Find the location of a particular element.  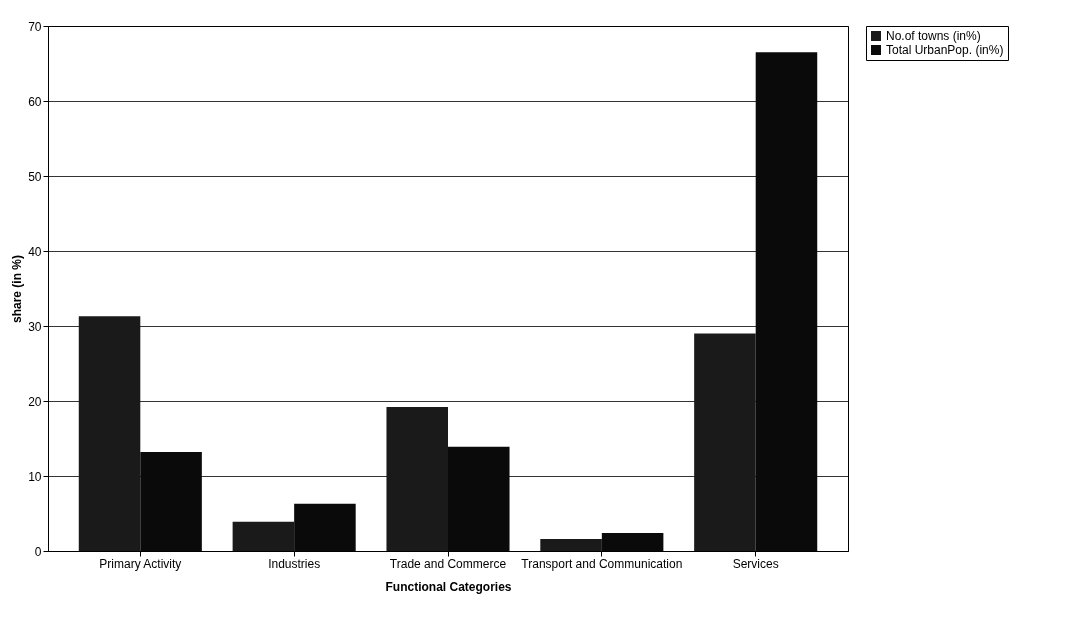

y-tick-label: 70 is located at coordinates (35, 26).